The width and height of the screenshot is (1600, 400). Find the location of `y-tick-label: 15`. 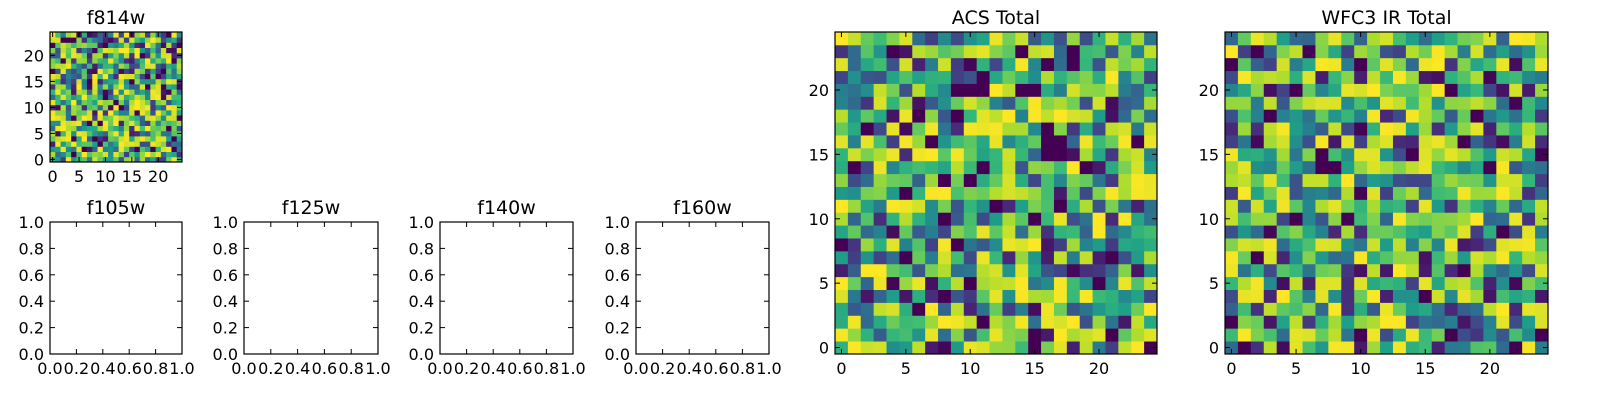

y-tick-label: 15 is located at coordinates (34, 81).